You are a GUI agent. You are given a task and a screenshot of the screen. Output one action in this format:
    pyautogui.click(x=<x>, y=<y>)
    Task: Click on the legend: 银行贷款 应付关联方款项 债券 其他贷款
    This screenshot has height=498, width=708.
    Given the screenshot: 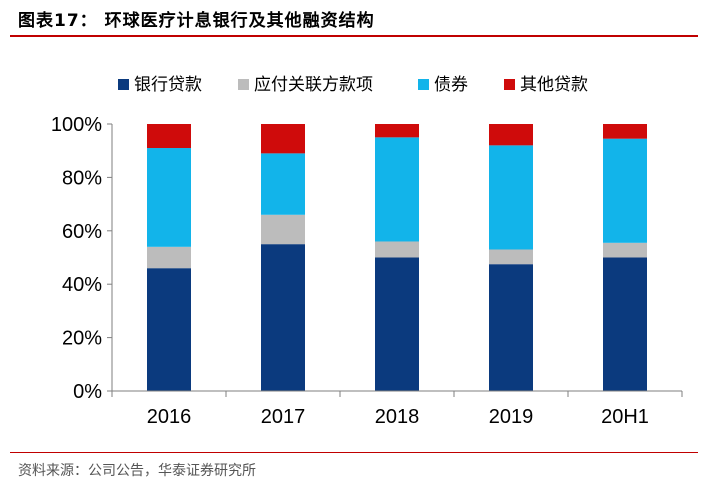 What is the action you would take?
    pyautogui.click(x=353, y=85)
    